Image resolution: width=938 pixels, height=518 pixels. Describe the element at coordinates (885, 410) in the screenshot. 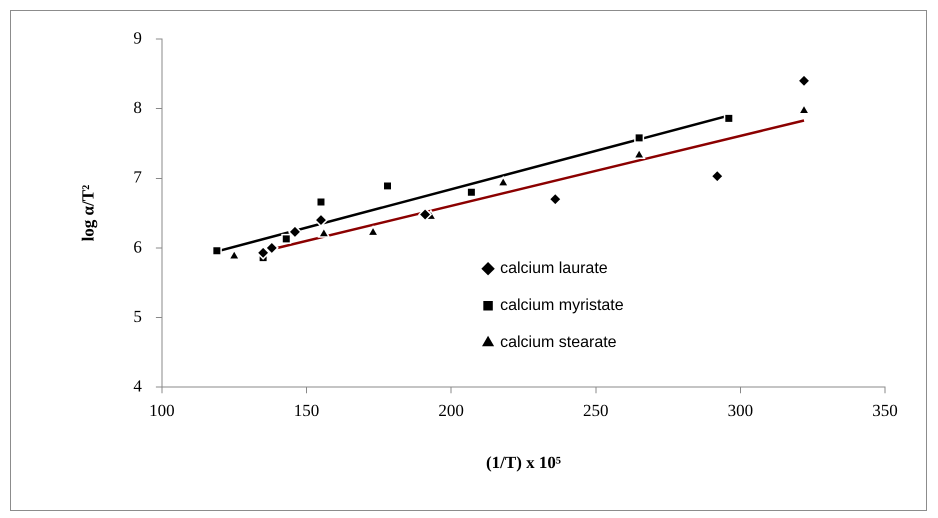

I see `x-tick-label: 350` at that location.